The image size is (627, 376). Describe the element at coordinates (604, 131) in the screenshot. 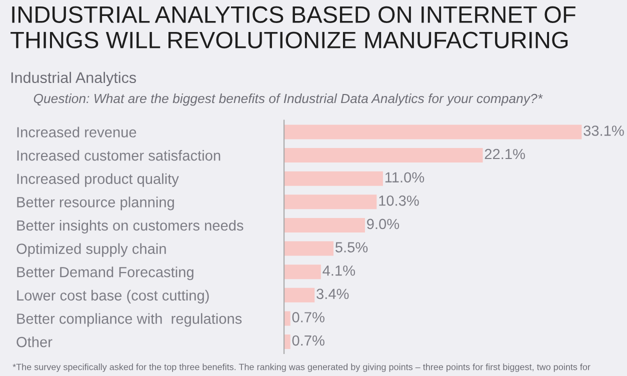

I see `data-label: 33.1%` at that location.